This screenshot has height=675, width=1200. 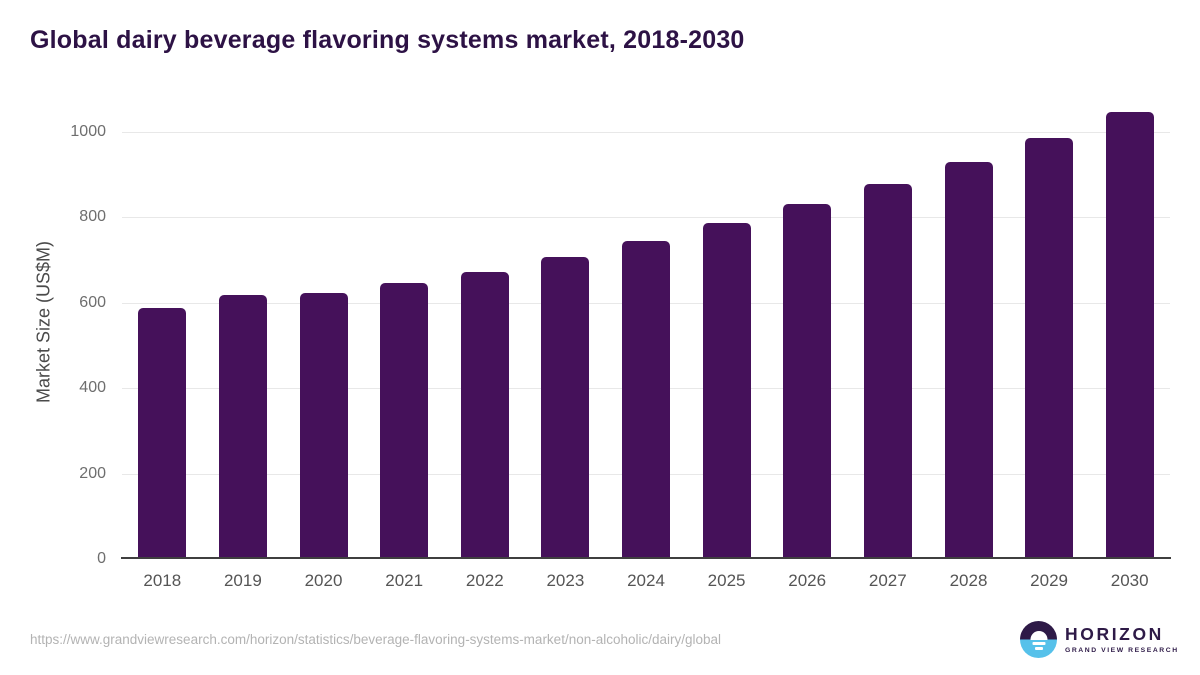 I want to click on bar-2028, so click(x=968, y=360).